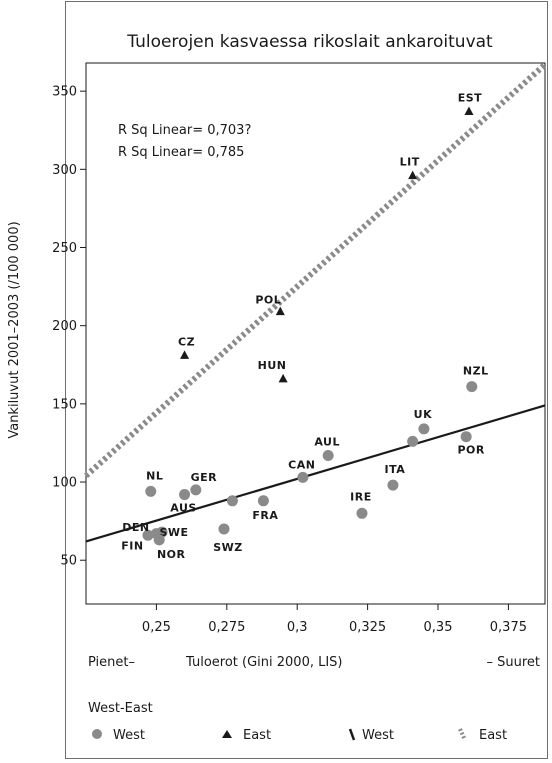 The image size is (552, 763). What do you see at coordinates (508, 627) in the screenshot?
I see `x-tick-label: 0,375` at bounding box center [508, 627].